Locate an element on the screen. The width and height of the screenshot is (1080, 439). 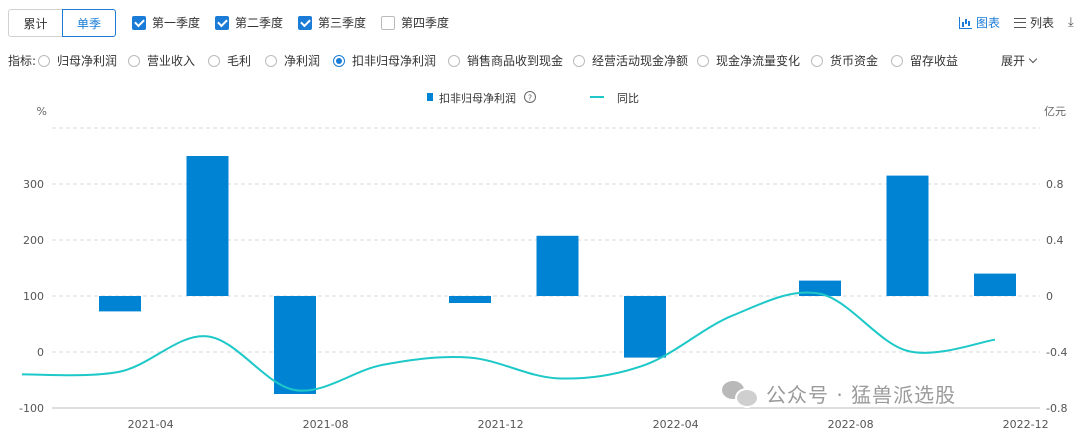
wechat-logo-icon is located at coordinates (740, 393).